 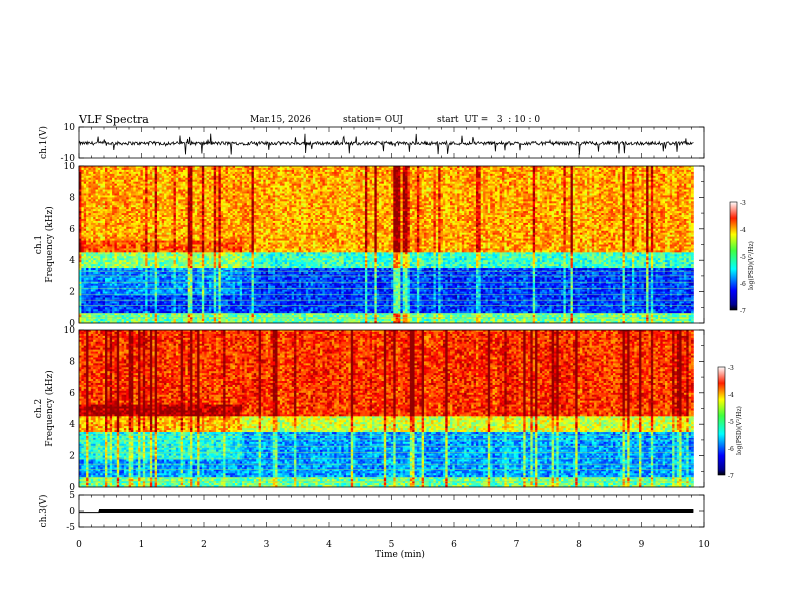 I want to click on y-tick-label: 8, so click(x=72, y=198).